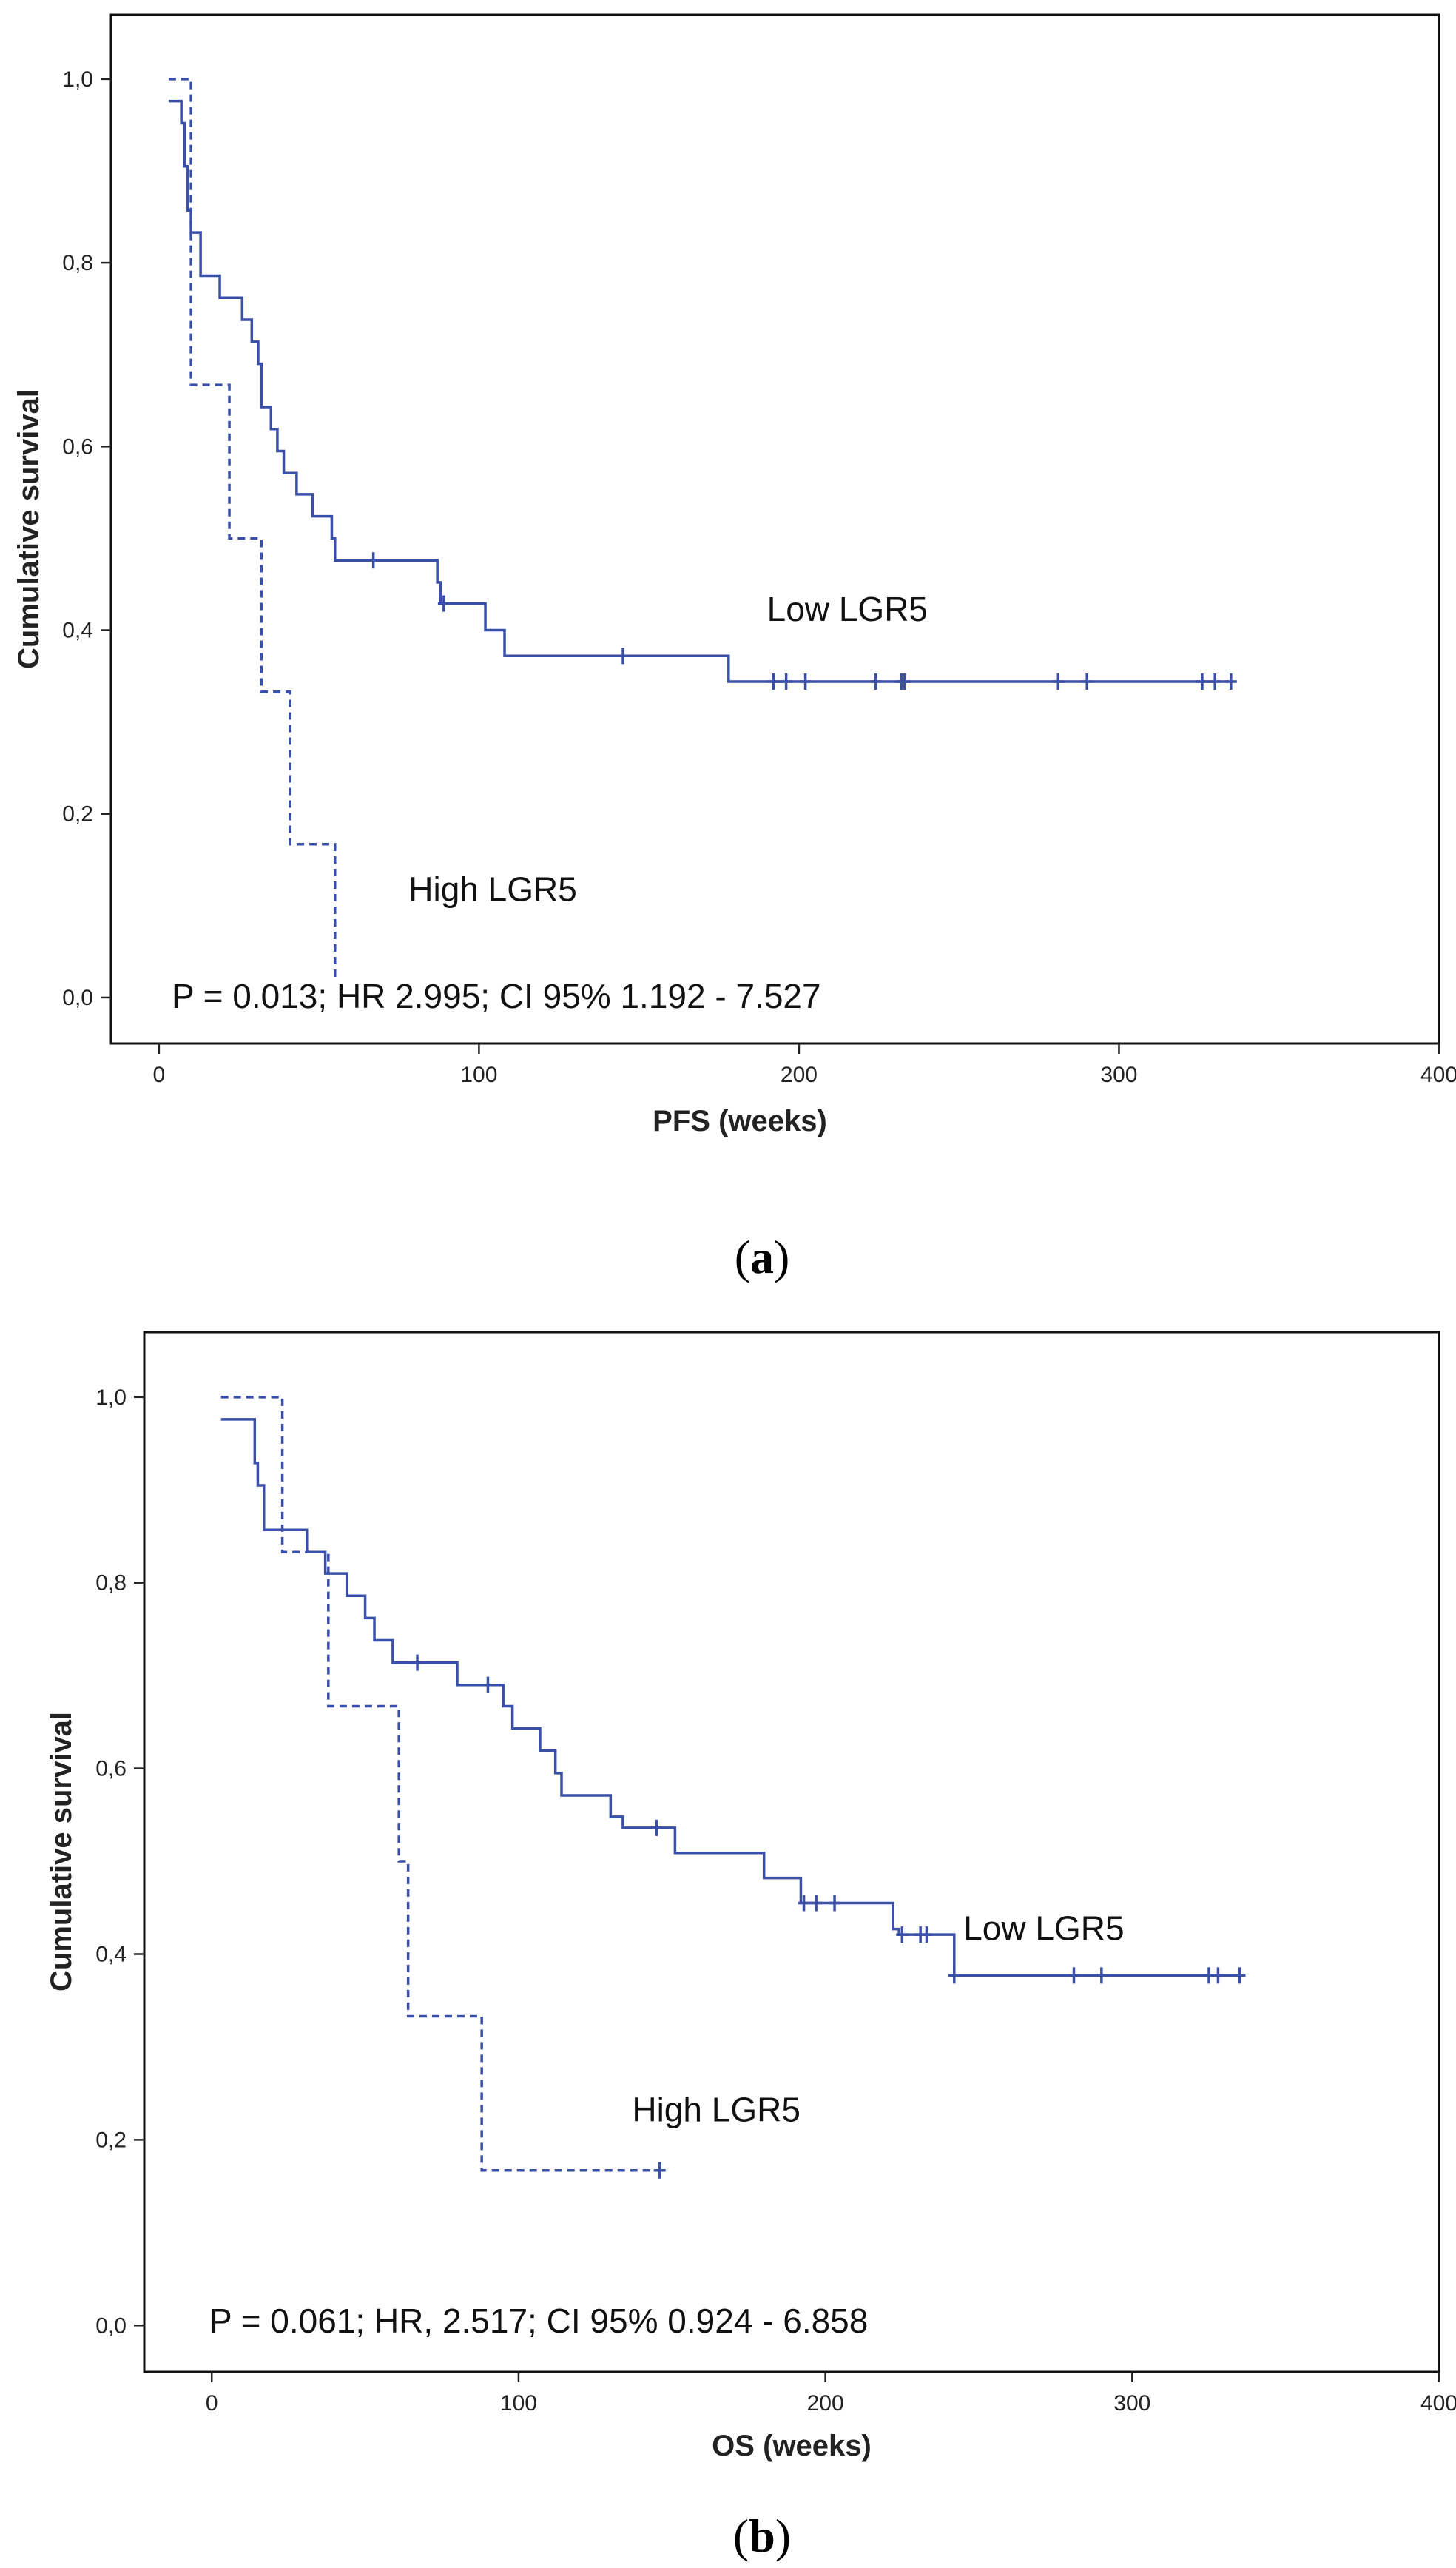 The image size is (1456, 2568). I want to click on x-axis-title: PFS (weeks), so click(740, 1121).